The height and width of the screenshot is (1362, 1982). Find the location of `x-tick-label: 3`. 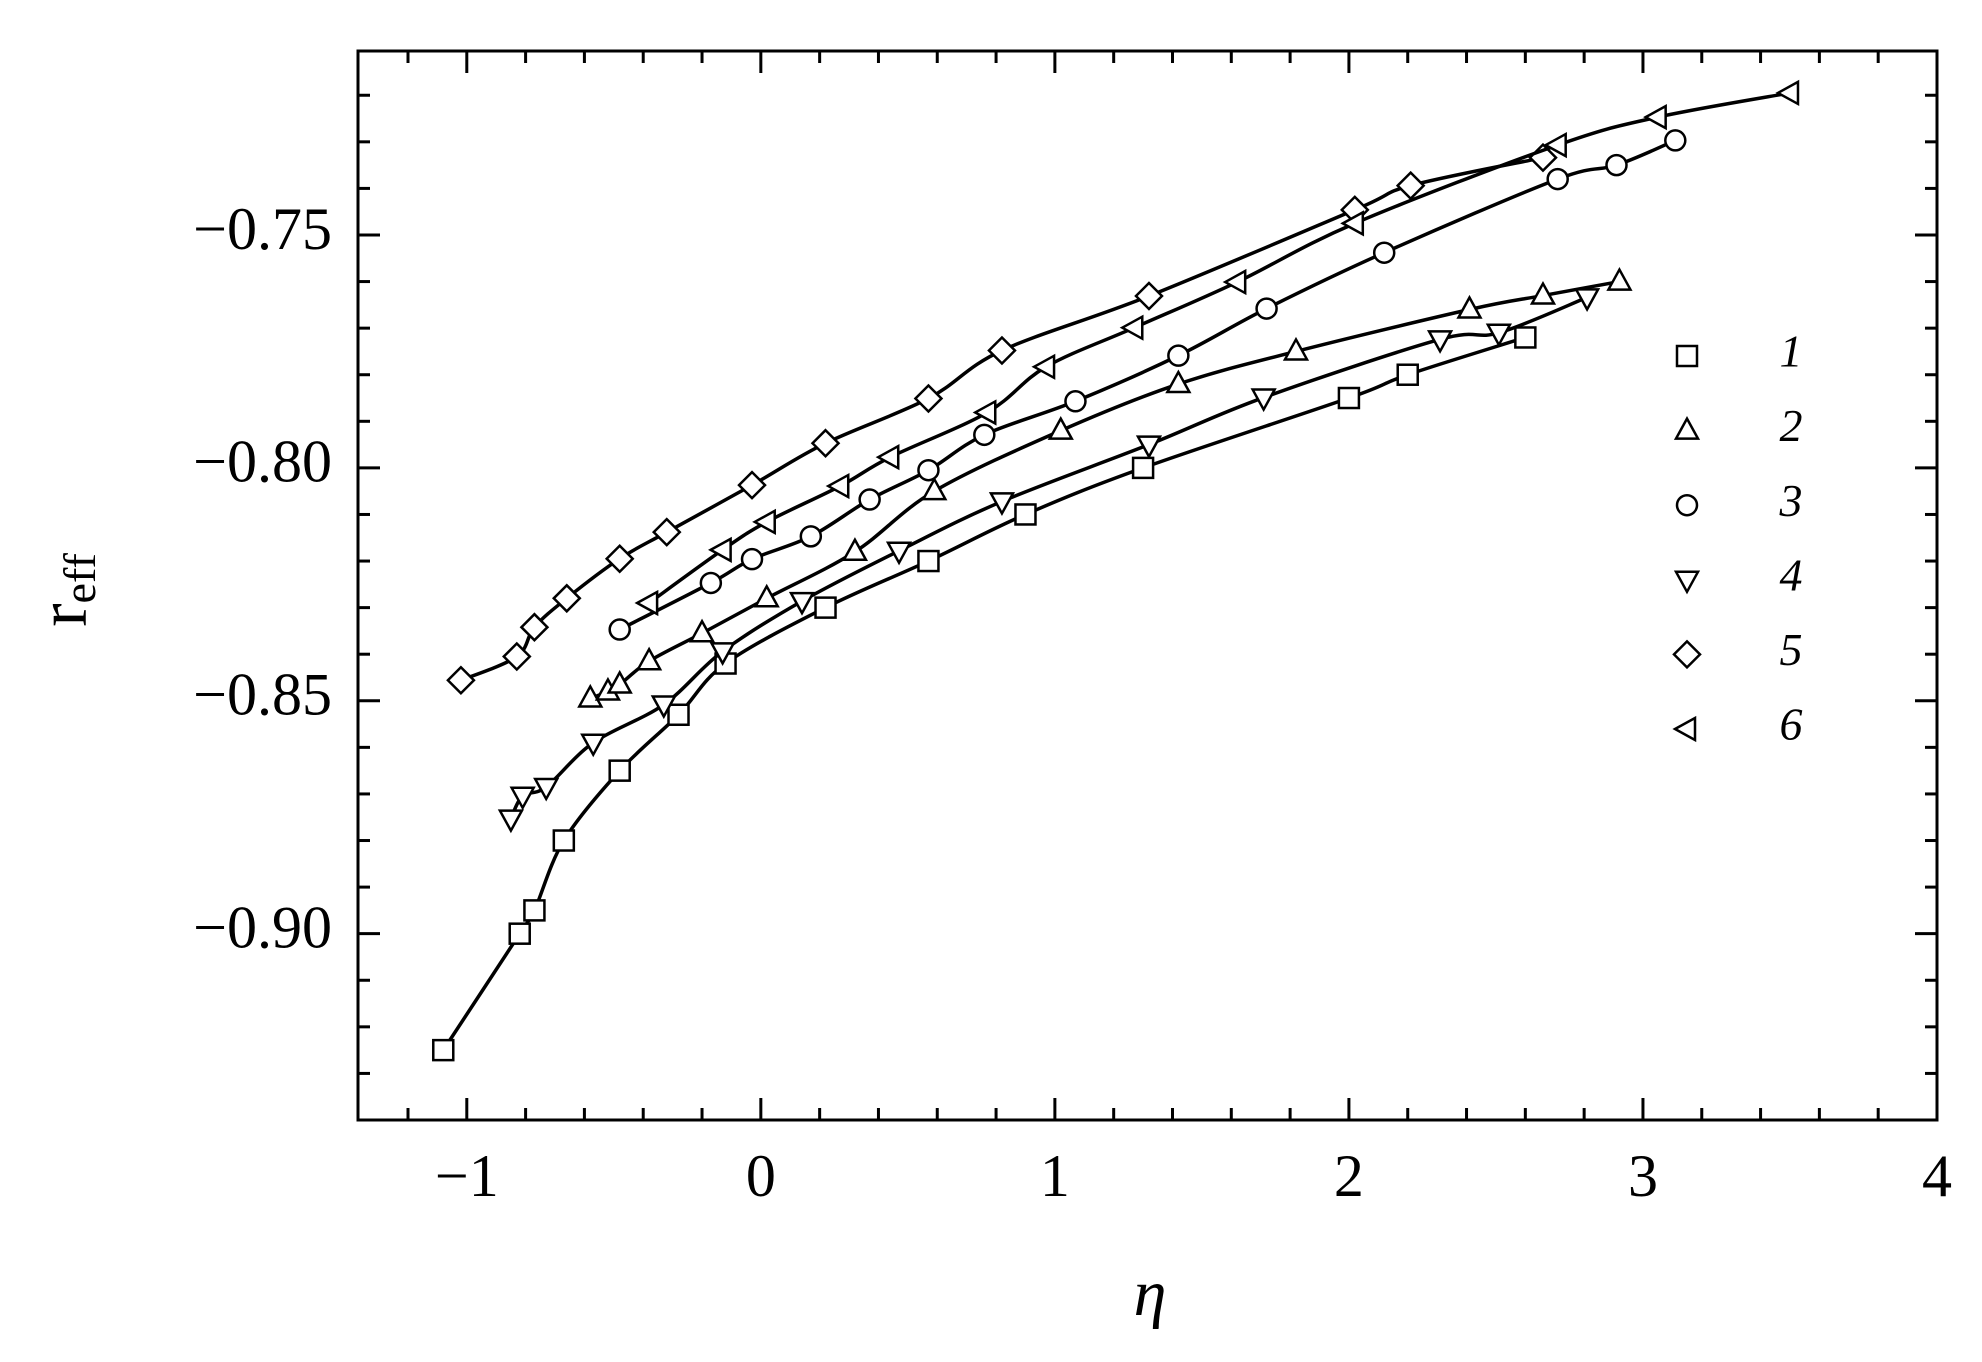

x-tick-label: 3 is located at coordinates (1643, 1176).